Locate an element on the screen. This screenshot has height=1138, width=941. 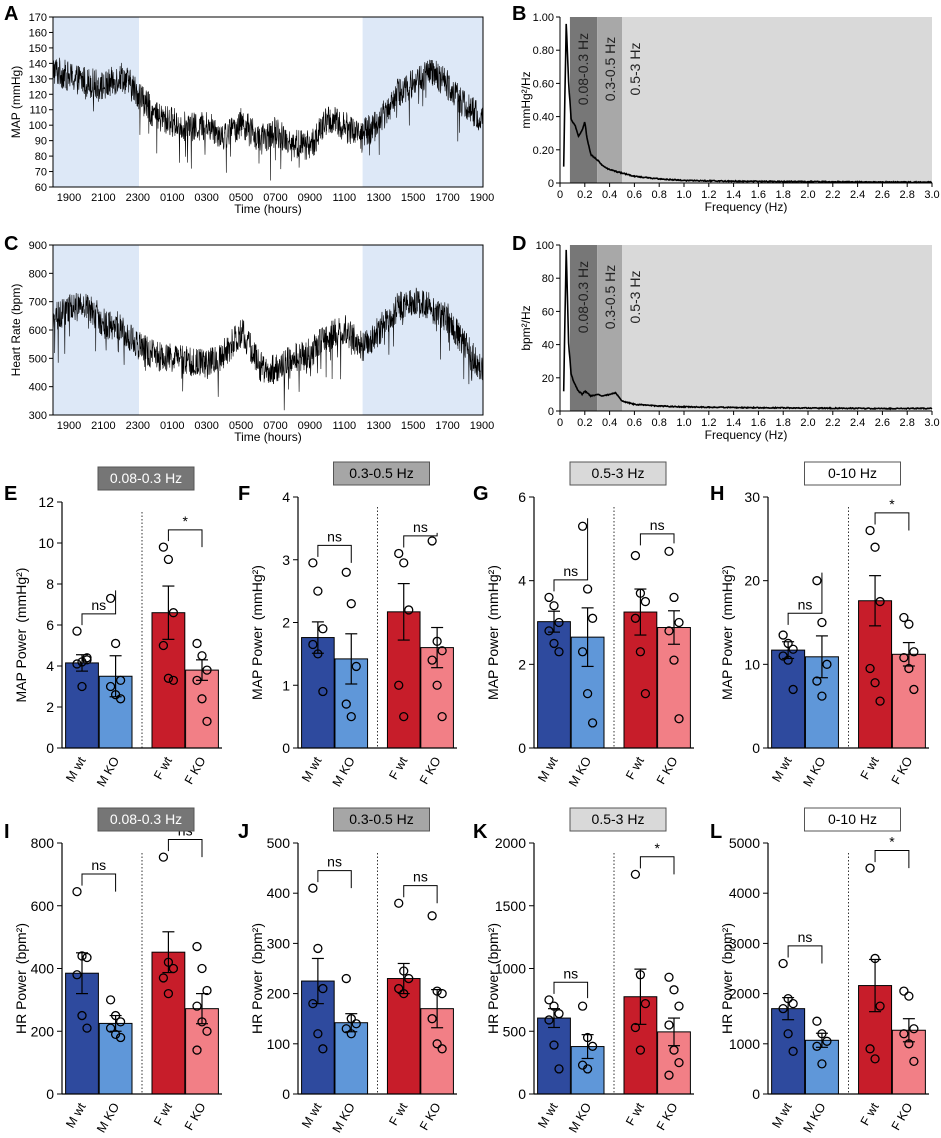
y-tick-label-1: 1000 is located at coordinates (744, 1044).